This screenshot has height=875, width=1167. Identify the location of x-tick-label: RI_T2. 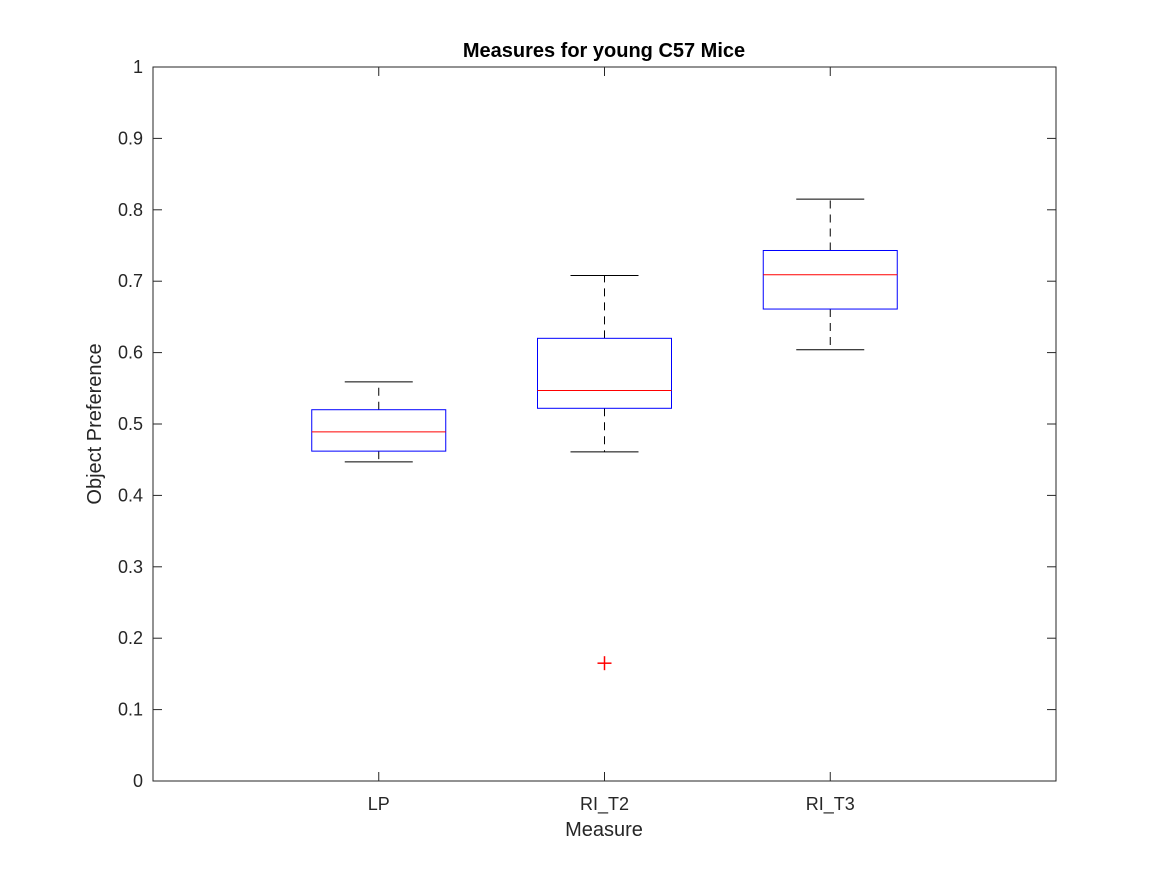
(604, 804).